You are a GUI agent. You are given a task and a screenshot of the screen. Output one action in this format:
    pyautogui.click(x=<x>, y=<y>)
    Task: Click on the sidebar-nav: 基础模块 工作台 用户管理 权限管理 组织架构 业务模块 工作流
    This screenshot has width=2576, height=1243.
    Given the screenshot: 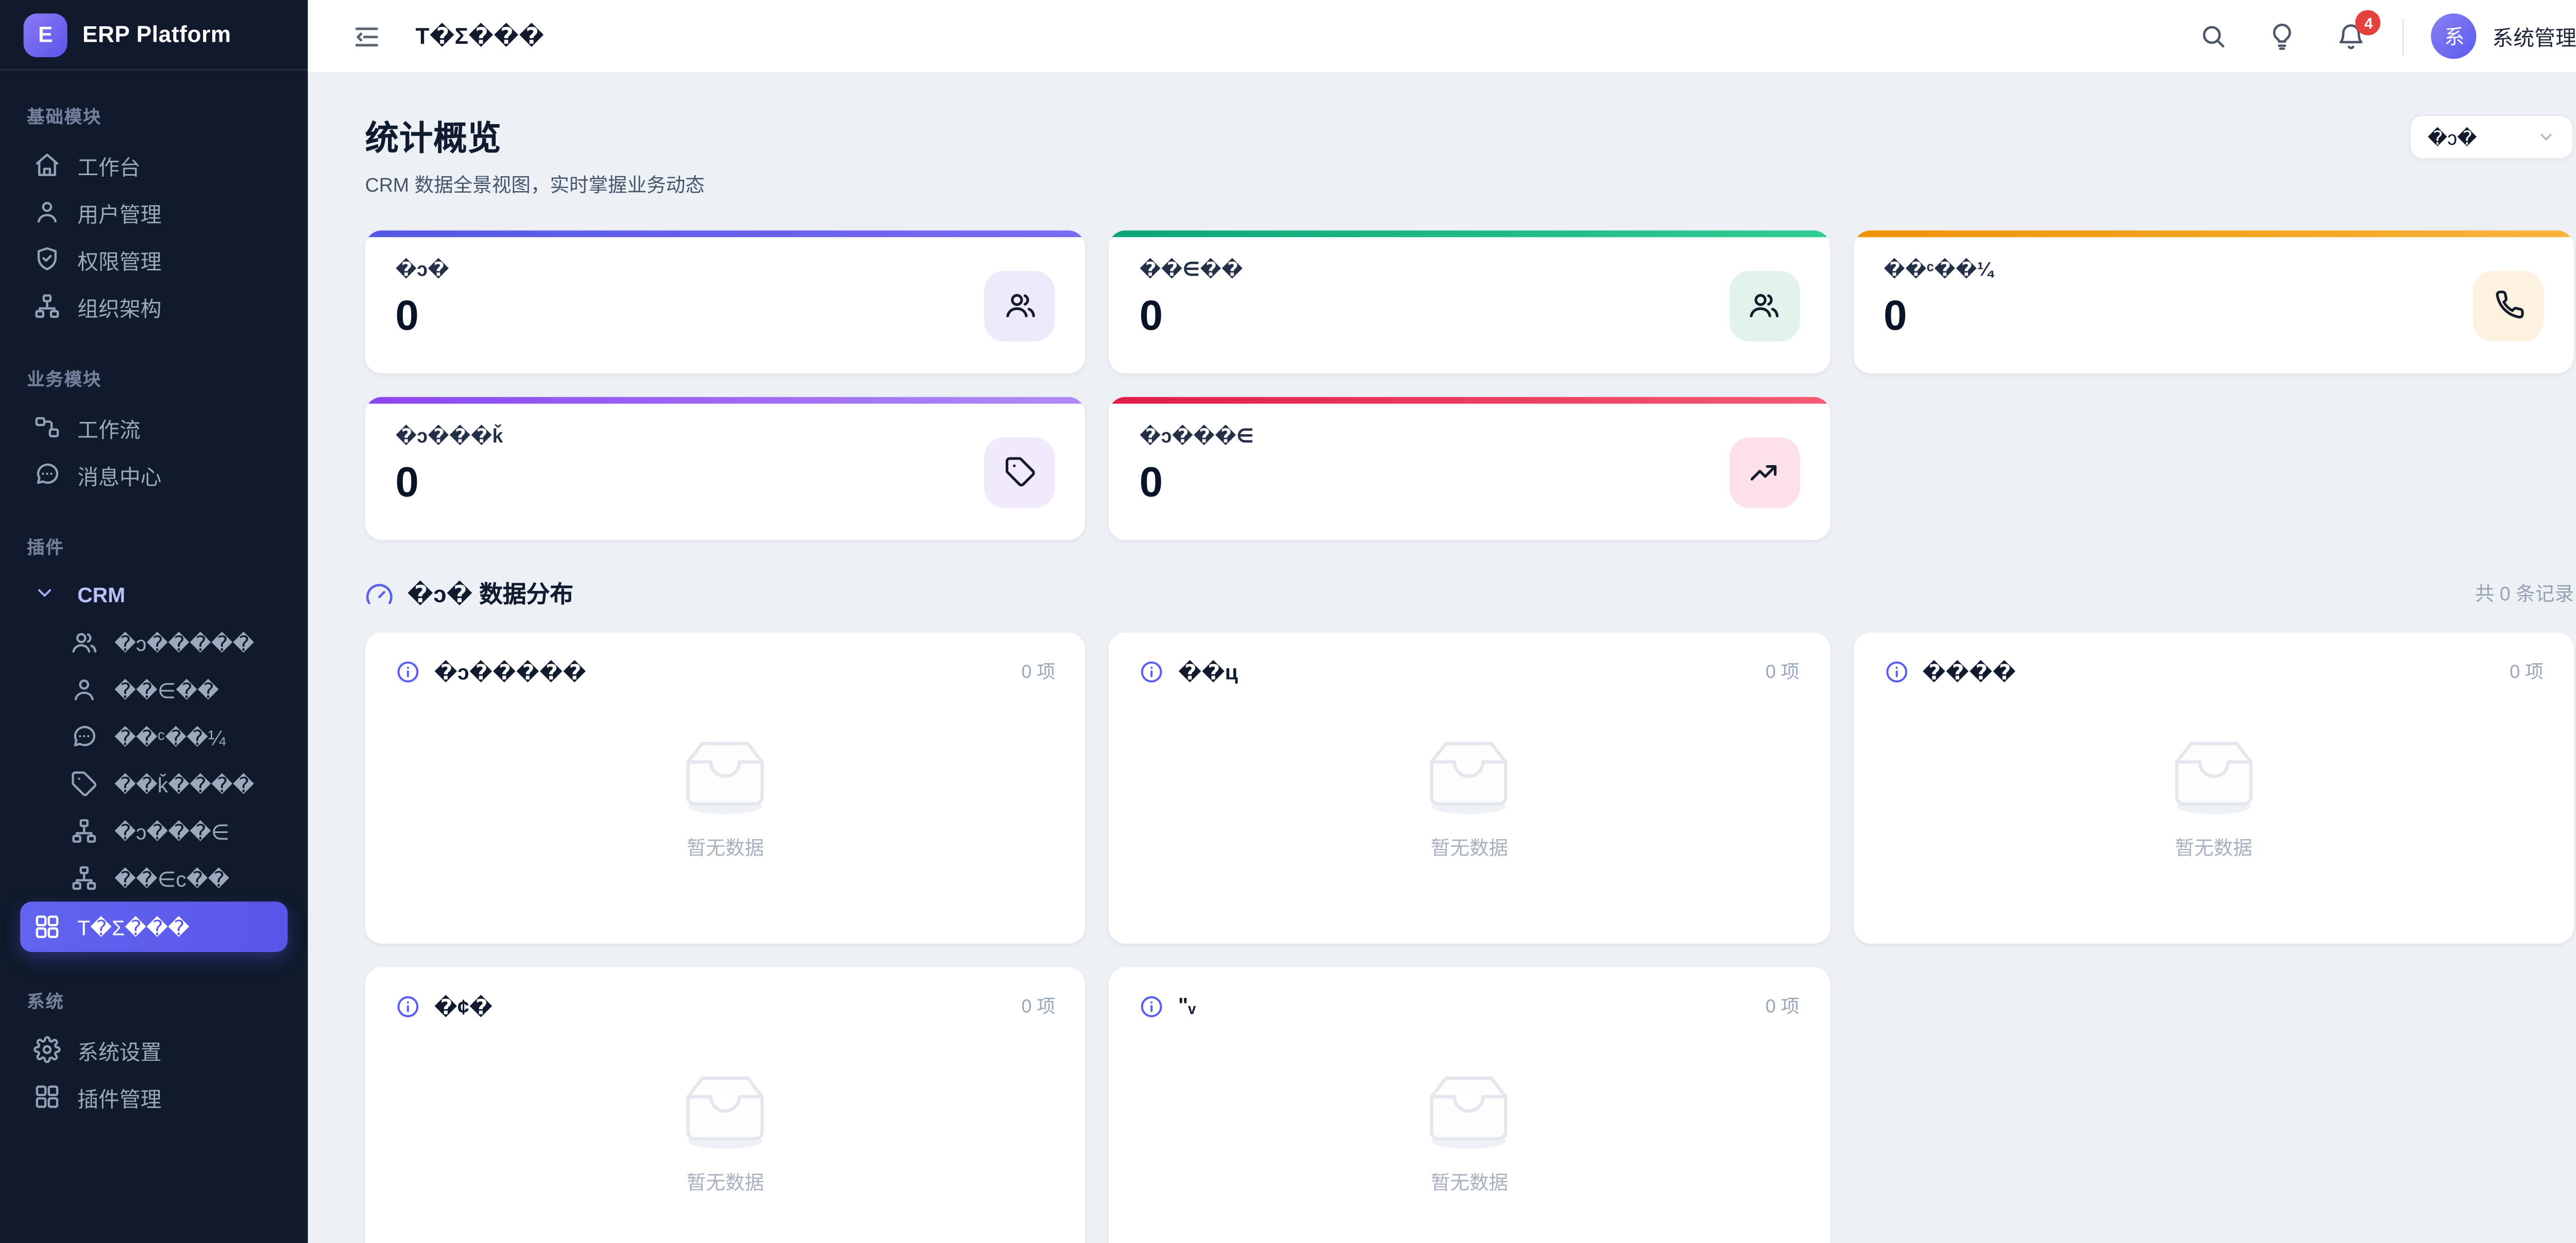 What is the action you would take?
    pyautogui.click(x=154, y=657)
    